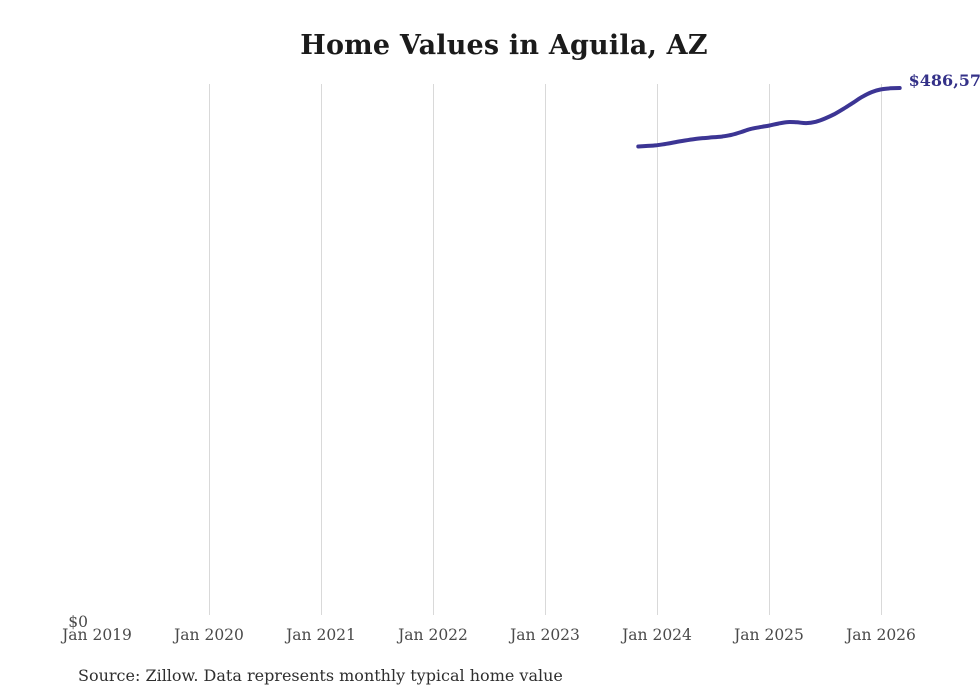 This screenshot has height=699, width=980. Describe the element at coordinates (881, 635) in the screenshot. I see `x-axis-tick-label: Jan 2026` at that location.